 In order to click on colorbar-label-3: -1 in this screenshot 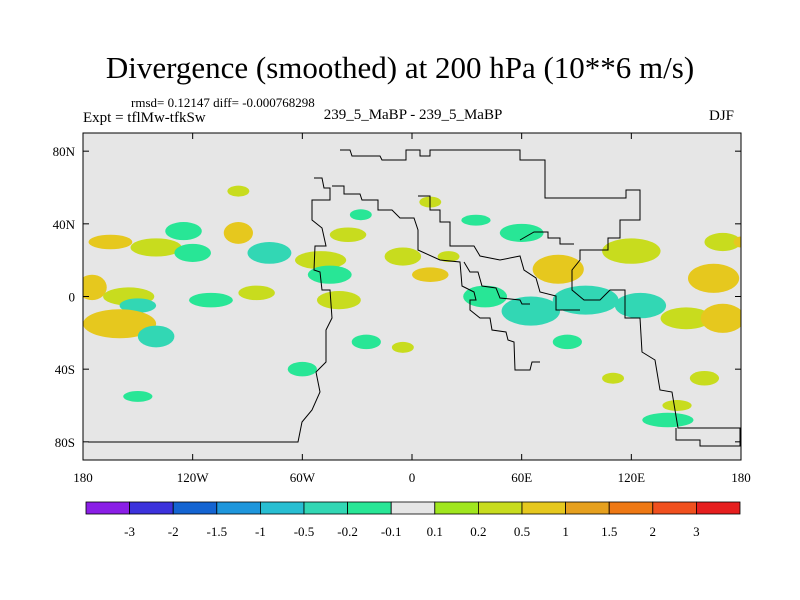, I will do `click(260, 531)`.